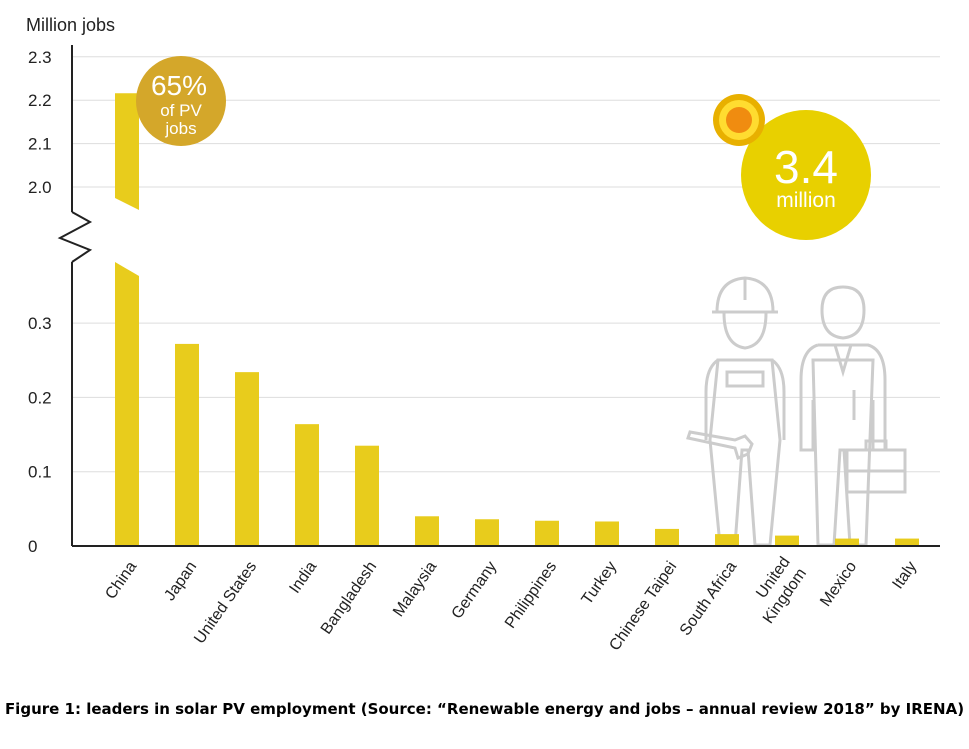  I want to click on x-tick-label: Malaysia, so click(415, 589).